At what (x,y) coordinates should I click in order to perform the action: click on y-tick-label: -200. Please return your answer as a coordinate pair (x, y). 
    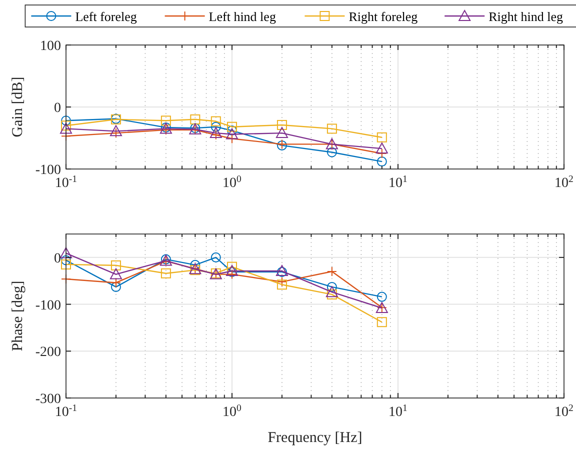
    Looking at the image, I should click on (48, 352).